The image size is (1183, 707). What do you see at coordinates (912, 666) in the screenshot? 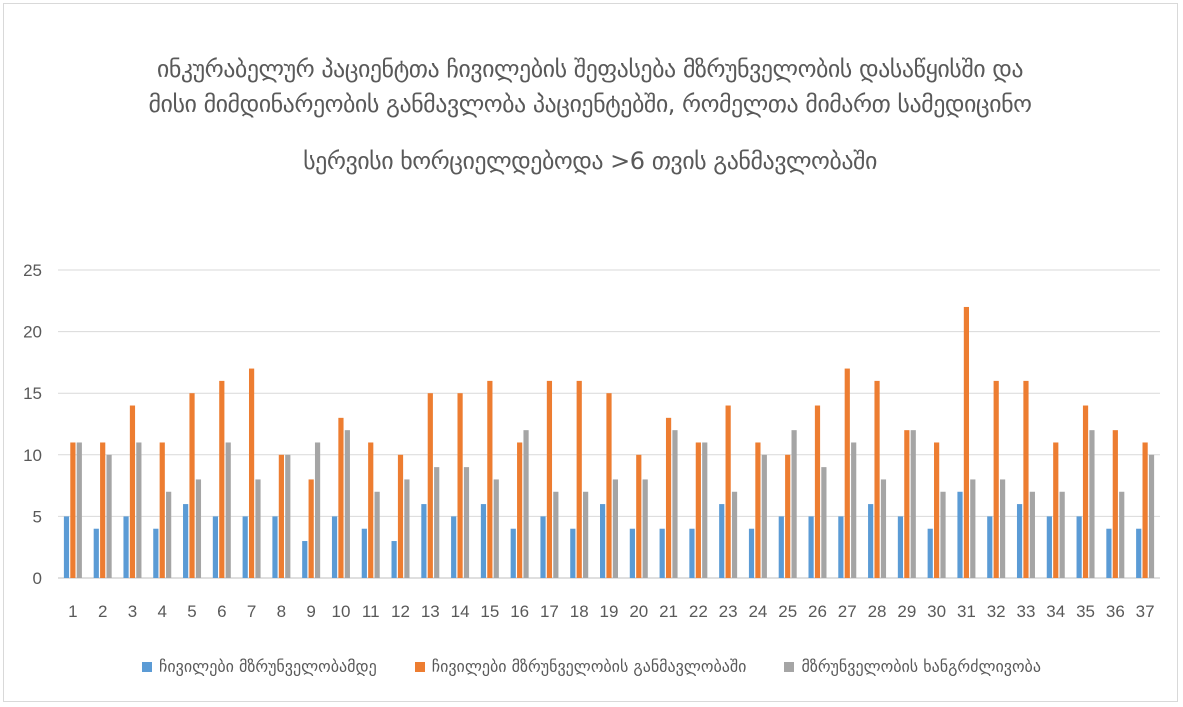
I see `legend-item-duration: მზრუნველობის ხანგრძლივობა` at bounding box center [912, 666].